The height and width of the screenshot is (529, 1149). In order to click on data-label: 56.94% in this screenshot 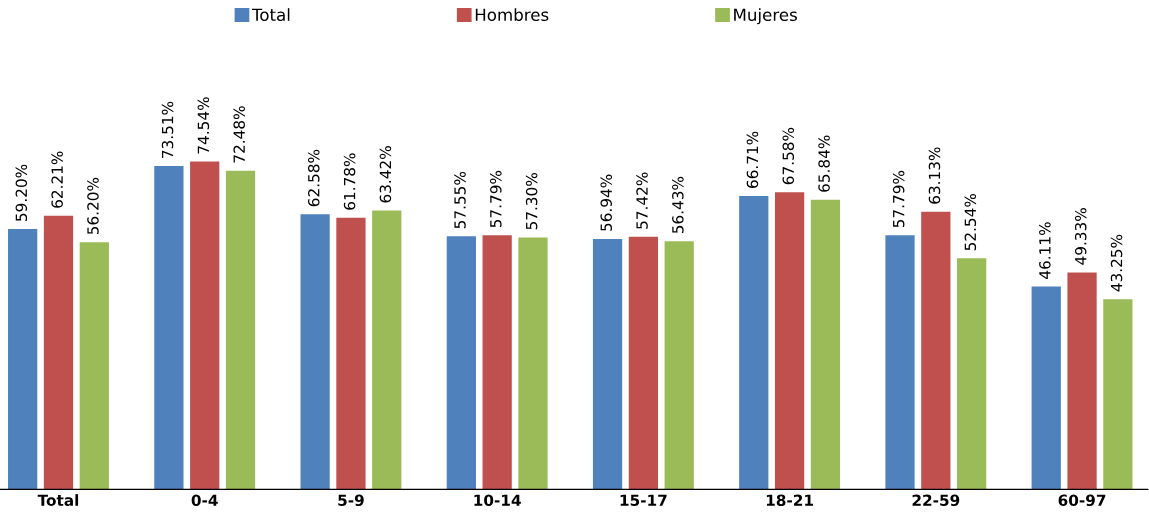, I will do `click(606, 202)`.